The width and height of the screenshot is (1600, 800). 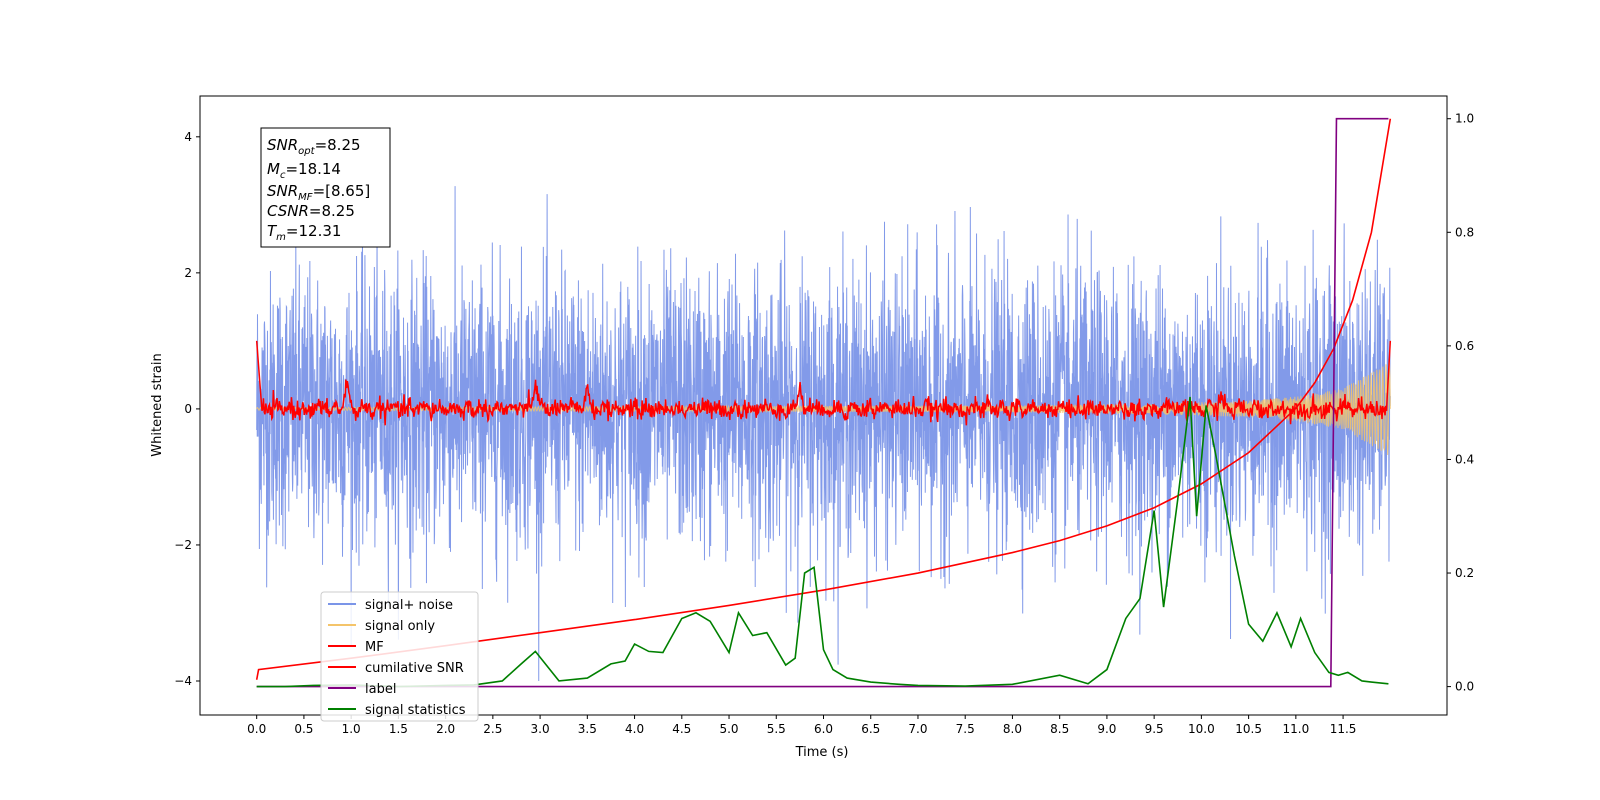 I want to click on y2-tick-label: 0.8, so click(x=1464, y=232).